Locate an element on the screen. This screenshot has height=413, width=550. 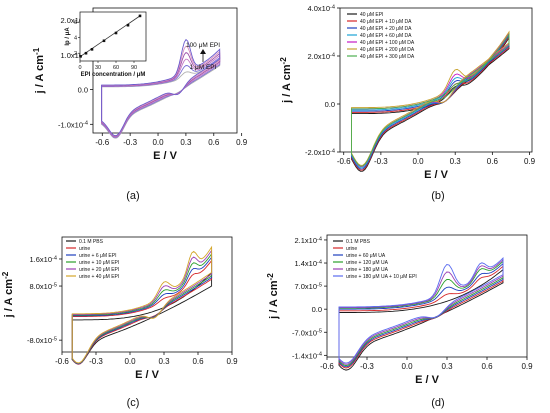
inset-x-tick-label: 60 is located at coordinates (116, 68).